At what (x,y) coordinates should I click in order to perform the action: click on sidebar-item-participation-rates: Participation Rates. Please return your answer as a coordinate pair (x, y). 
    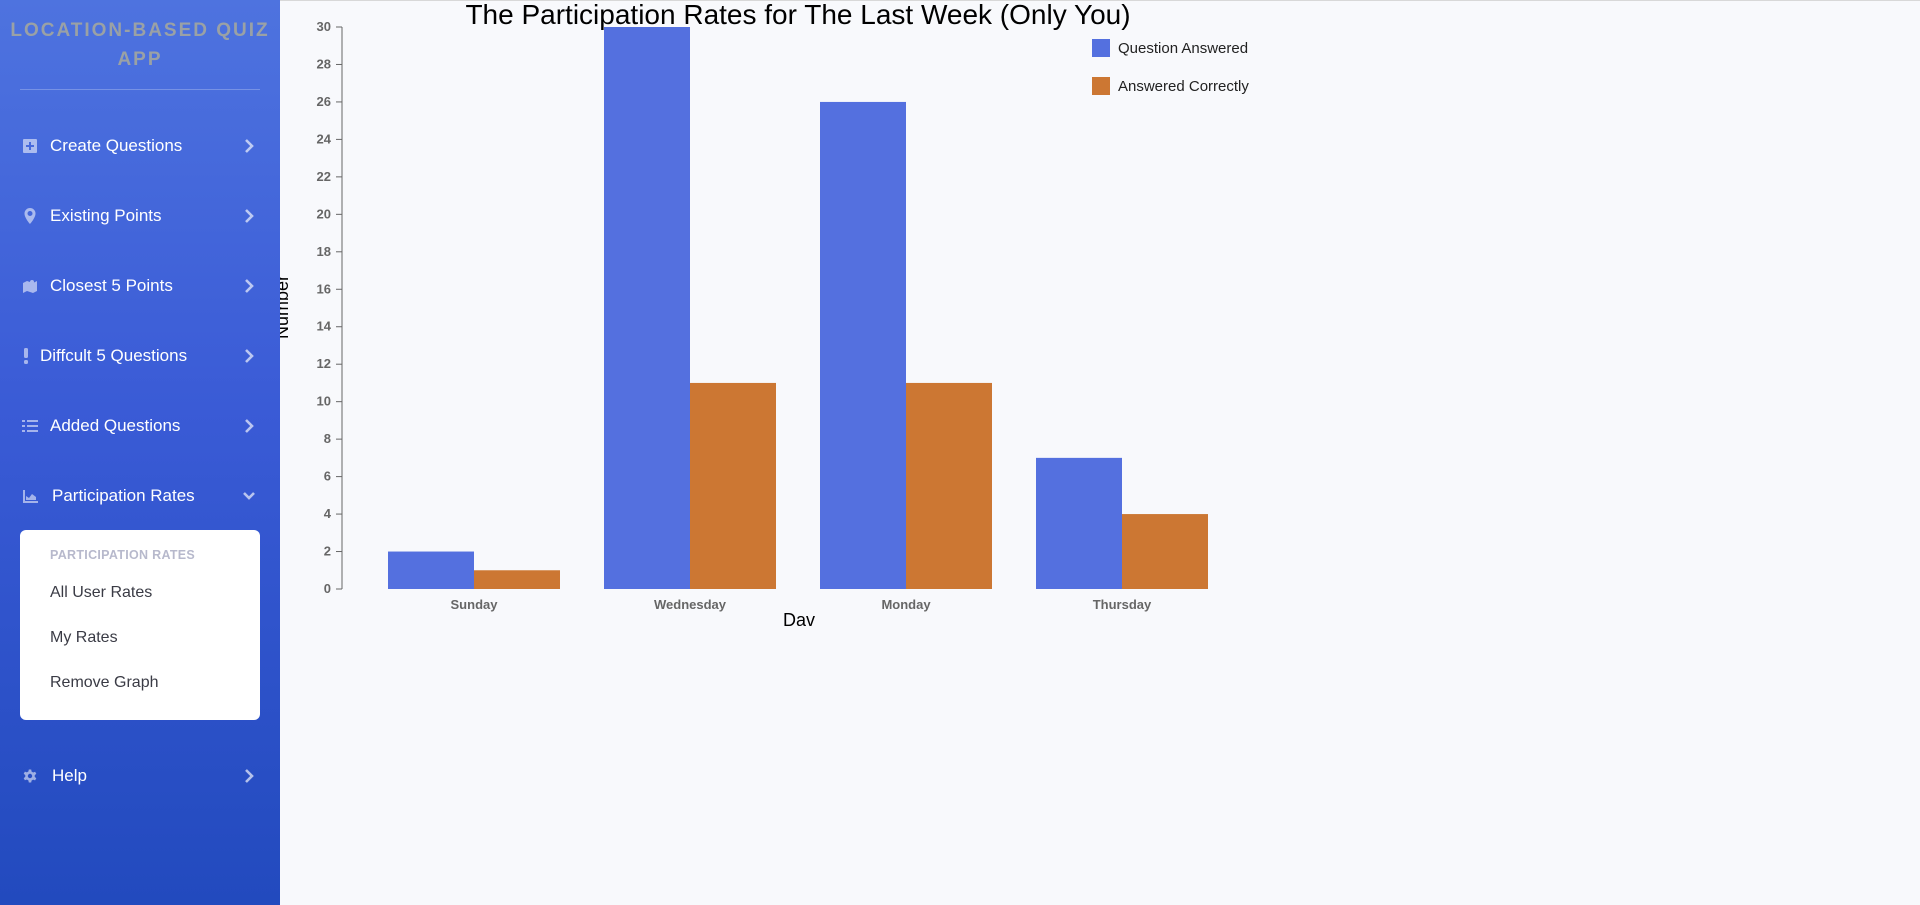
    Looking at the image, I should click on (140, 496).